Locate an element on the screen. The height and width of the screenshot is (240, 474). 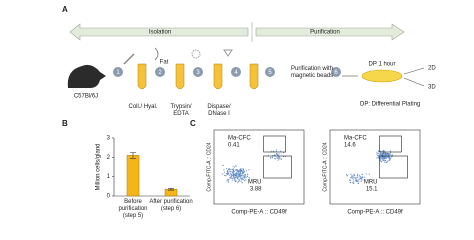
panel-label: B is located at coordinates (65, 123).